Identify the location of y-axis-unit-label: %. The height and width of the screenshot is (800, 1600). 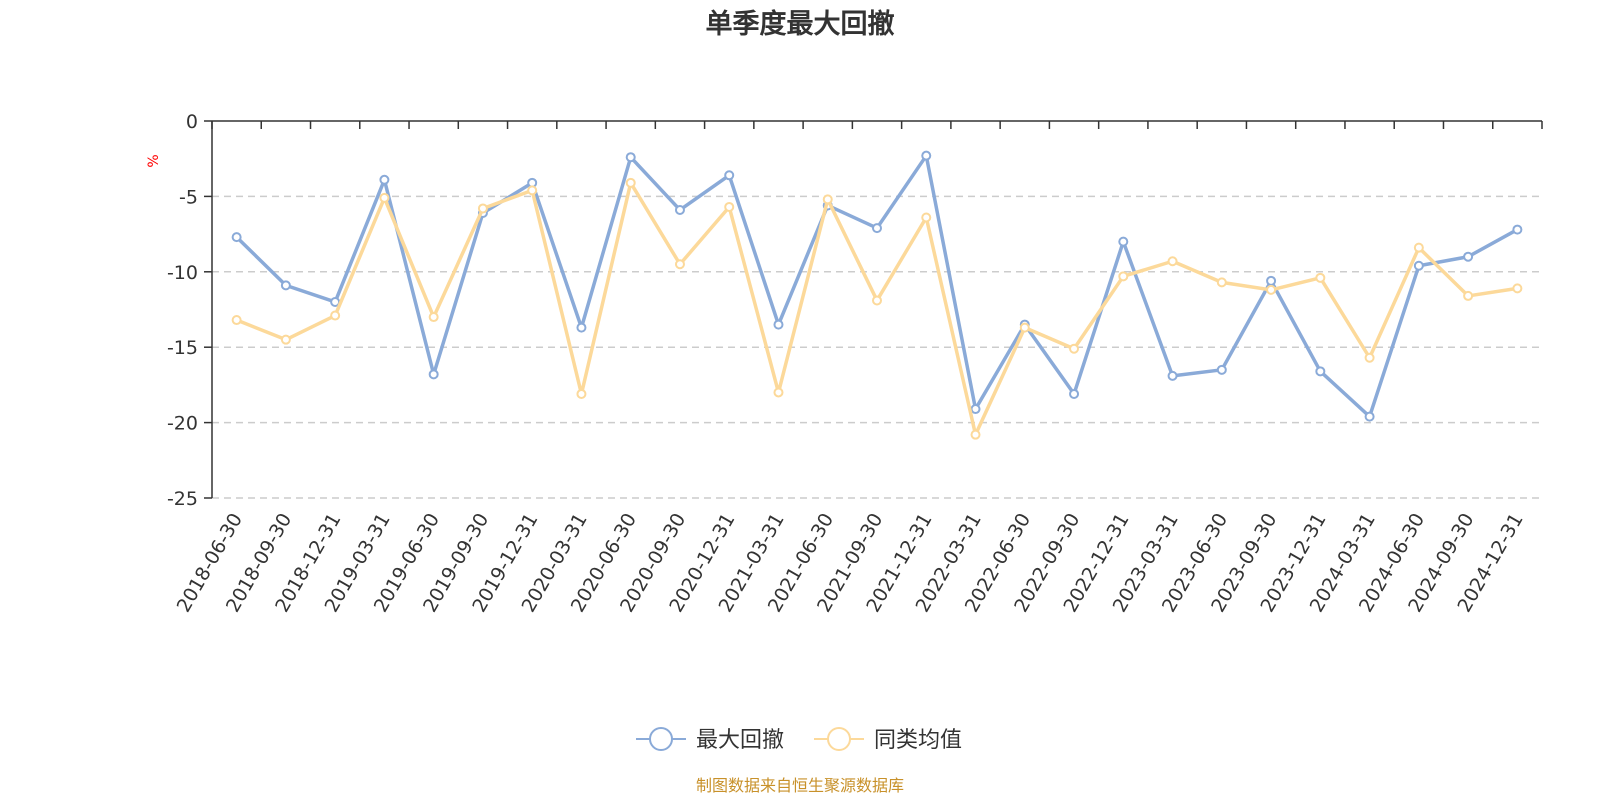
(154, 160).